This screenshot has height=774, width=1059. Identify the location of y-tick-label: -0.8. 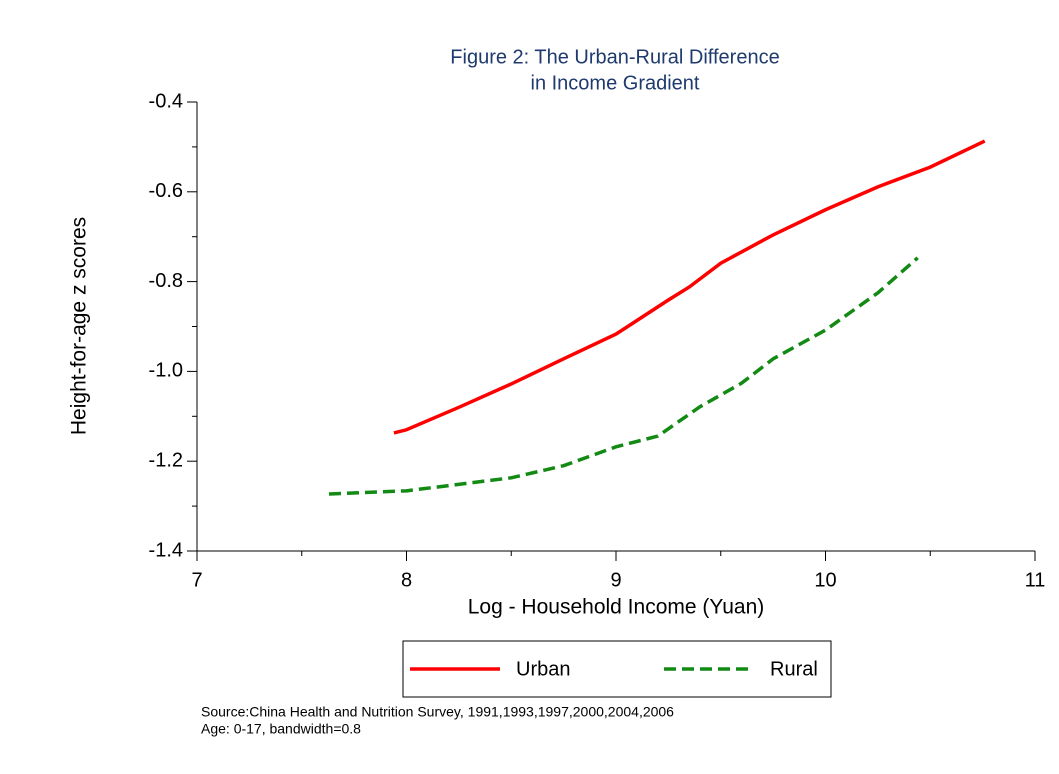
(166, 281).